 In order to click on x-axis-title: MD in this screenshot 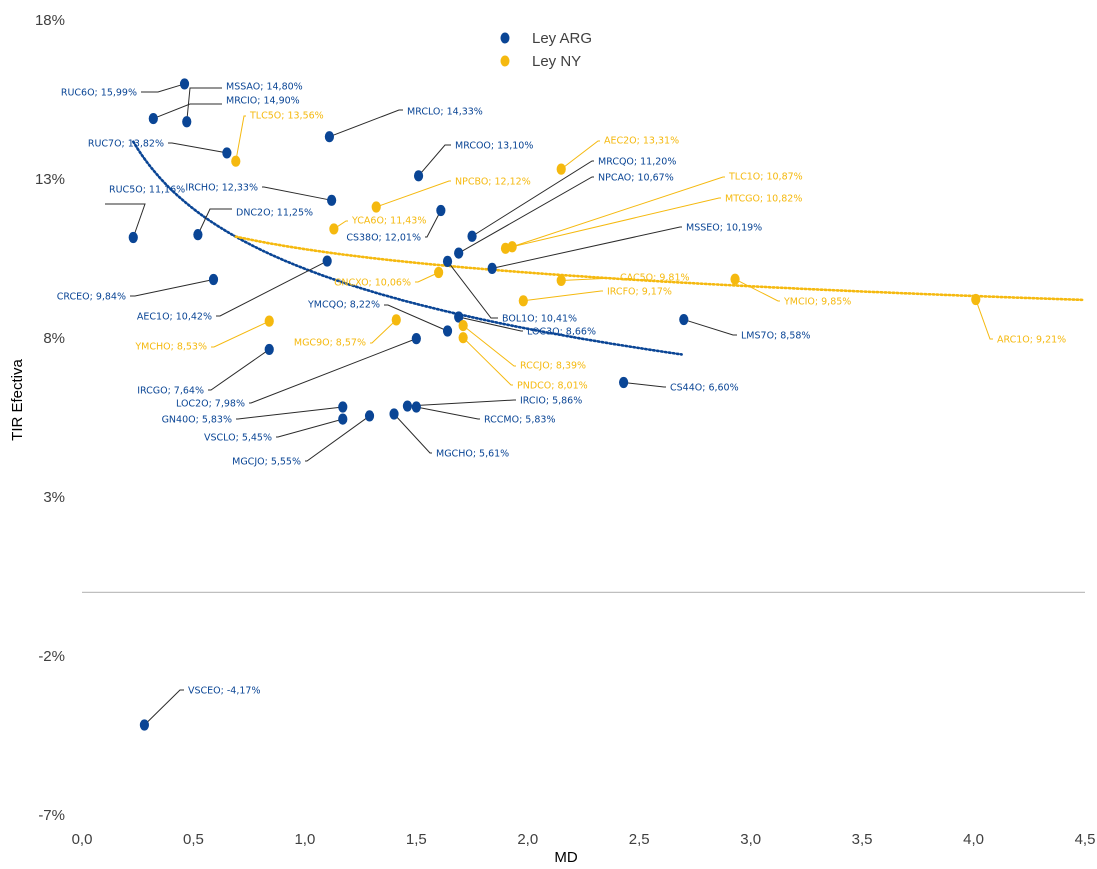, I will do `click(565, 857)`.